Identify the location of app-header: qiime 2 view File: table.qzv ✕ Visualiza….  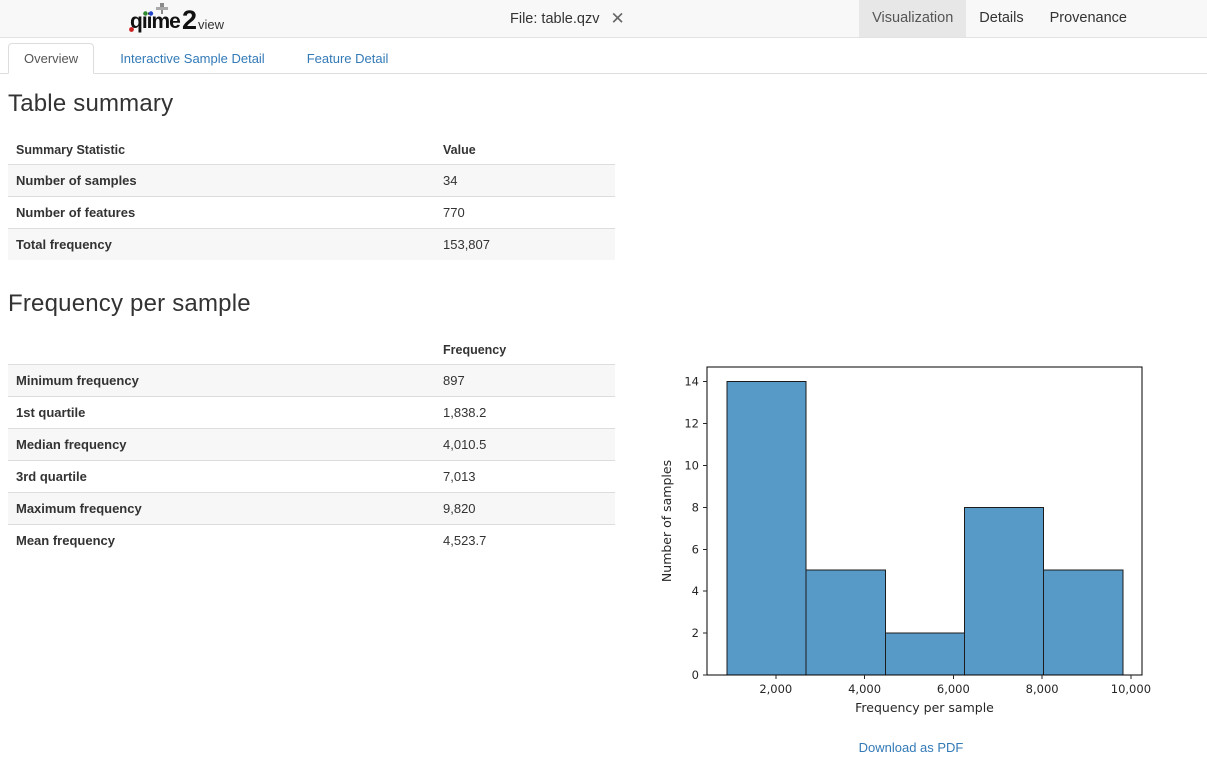
(603, 19).